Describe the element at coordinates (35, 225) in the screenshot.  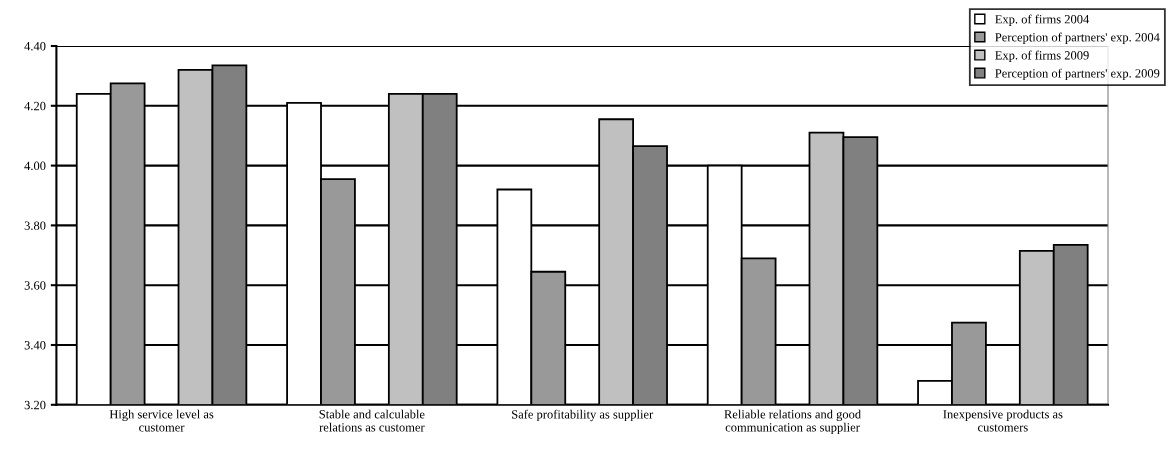
I see `y-tick-label: 3.80` at that location.